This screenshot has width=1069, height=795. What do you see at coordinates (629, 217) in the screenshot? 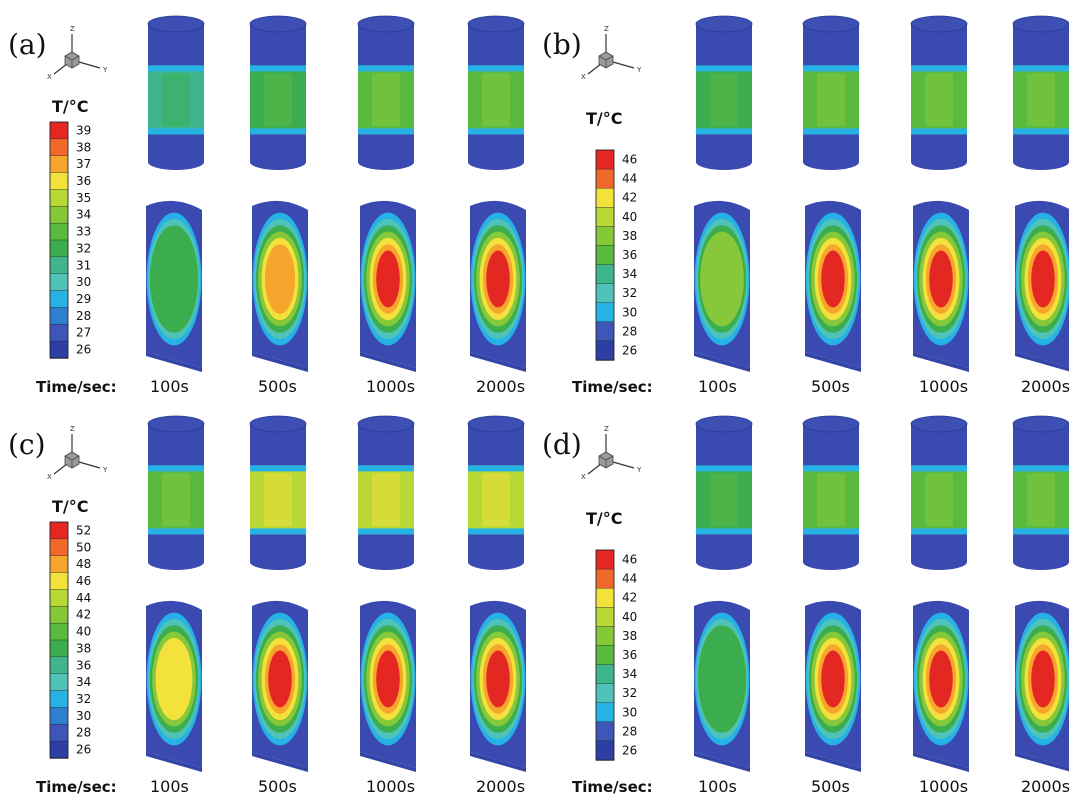
I see `colorbar-tick-label: 40` at bounding box center [629, 217].